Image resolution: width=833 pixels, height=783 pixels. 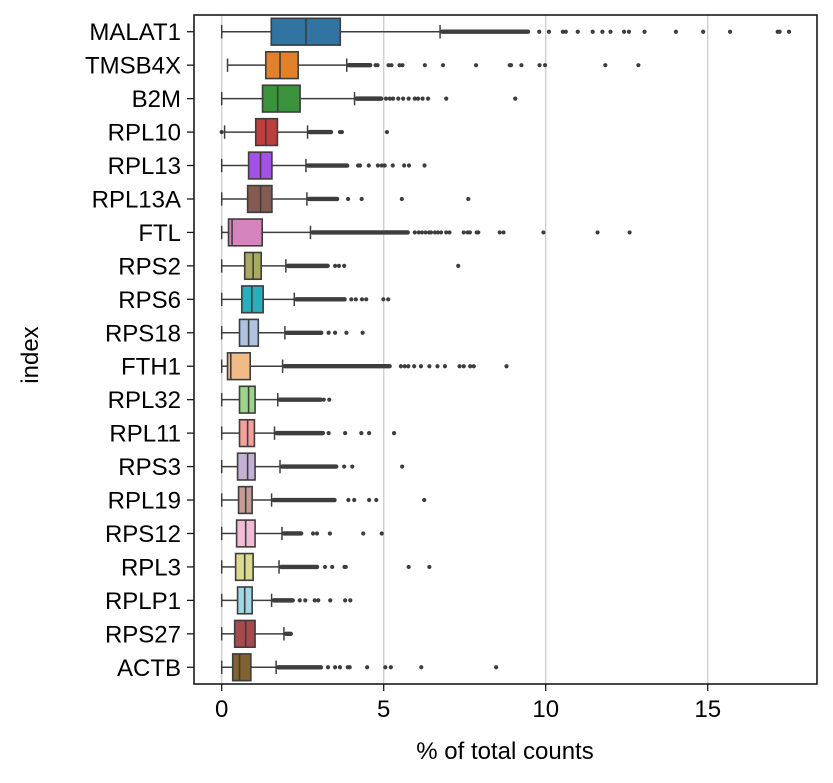 What do you see at coordinates (149, 300) in the screenshot?
I see `y-tick-label: RPS6` at bounding box center [149, 300].